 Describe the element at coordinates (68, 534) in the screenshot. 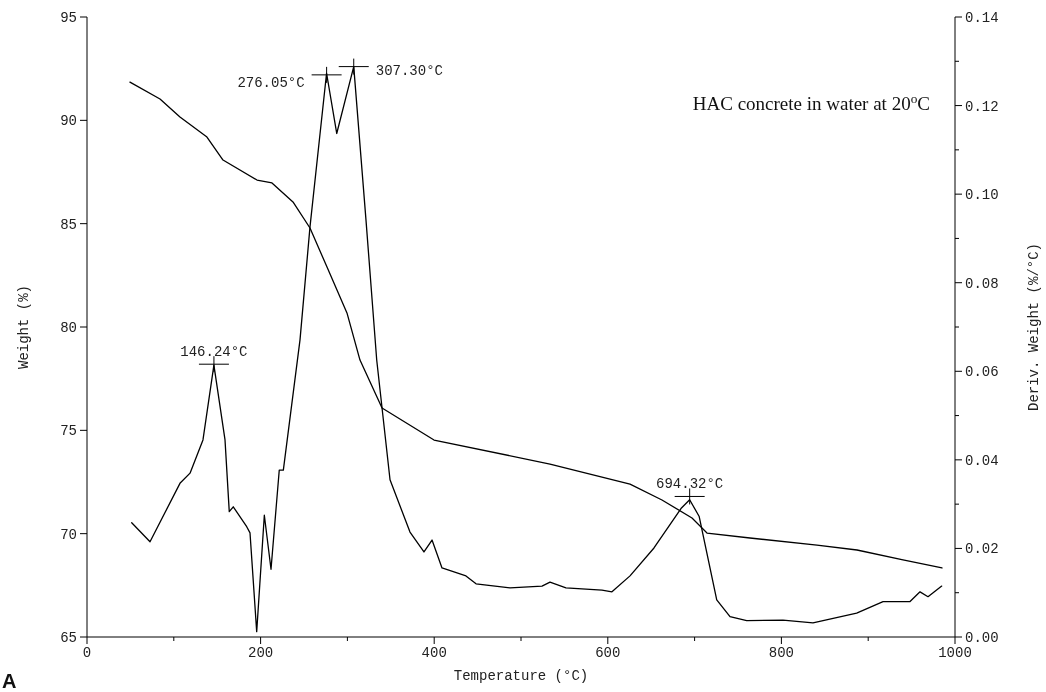

I see `y-tick-label: 70` at that location.